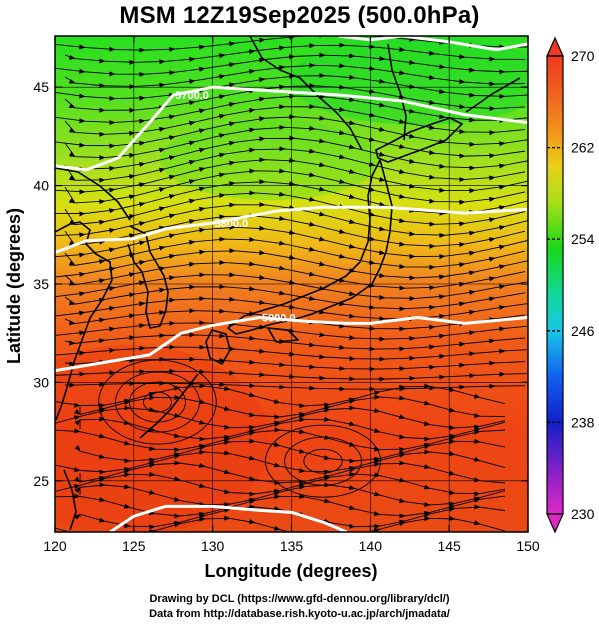 This screenshot has width=599, height=625. I want to click on colorbar-tick-label: 238, so click(583, 422).